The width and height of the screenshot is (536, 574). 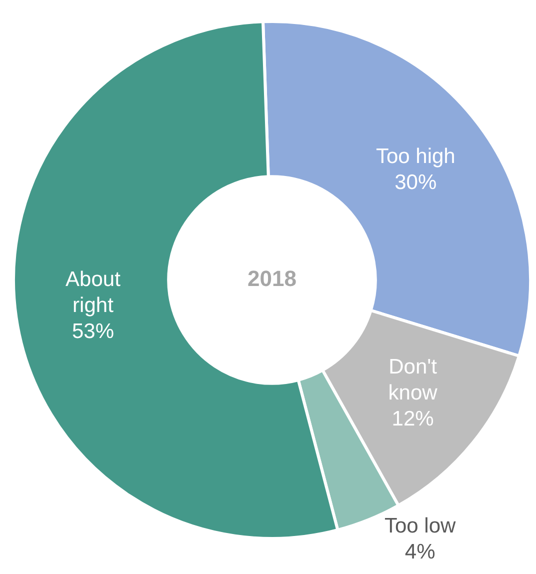 I want to click on slice-label: Don't know, so click(x=413, y=379).